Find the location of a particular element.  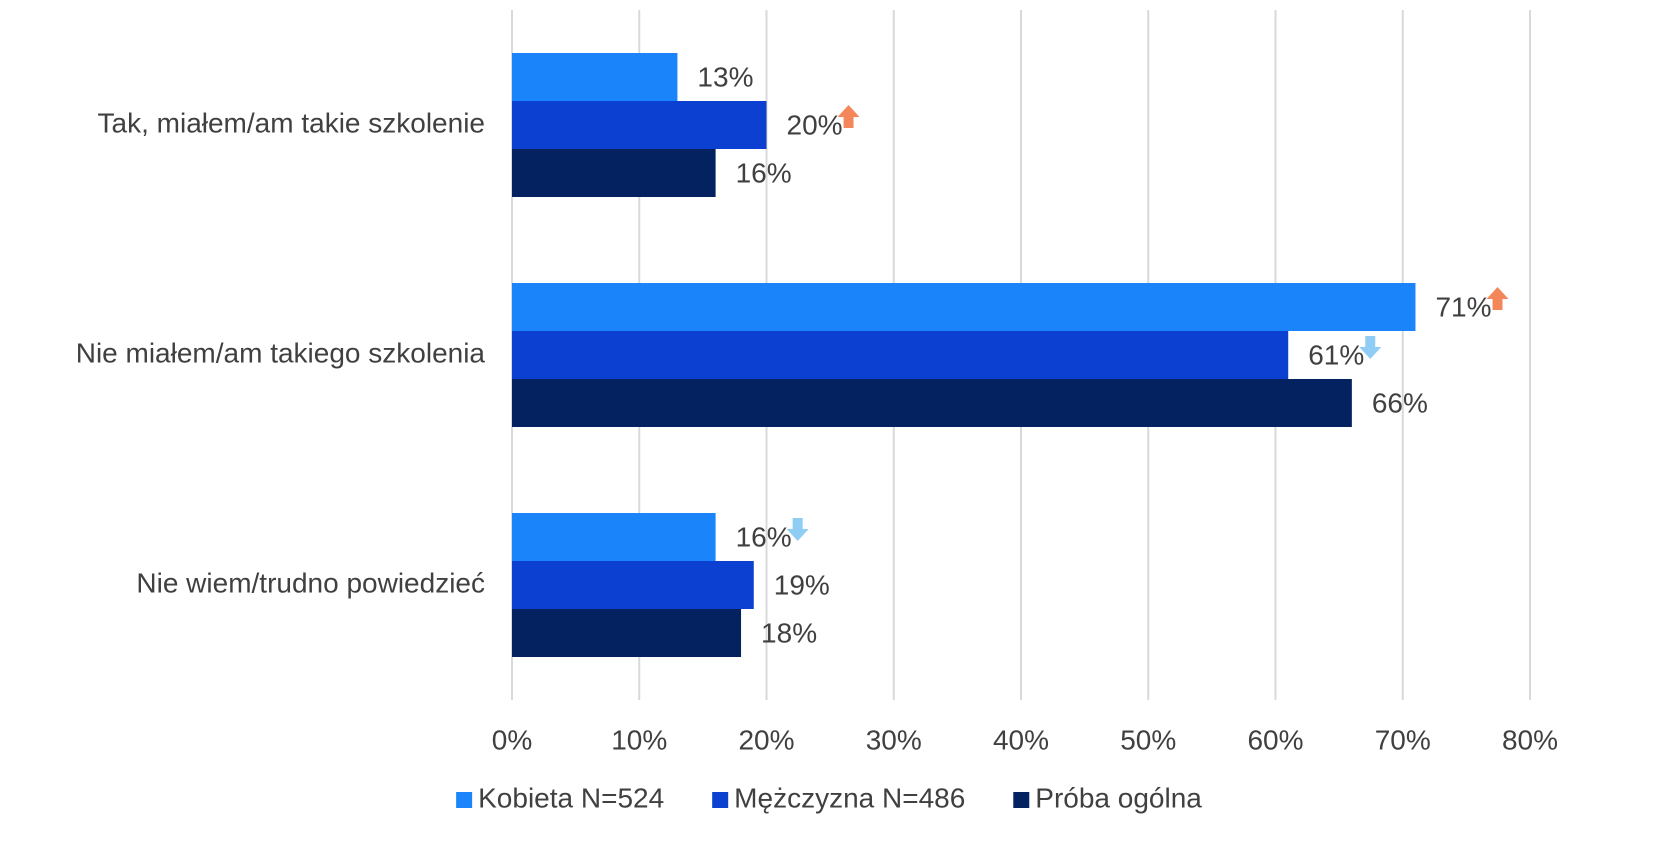

category-label: Nie miałem/am takiego szkolenia is located at coordinates (281, 352).